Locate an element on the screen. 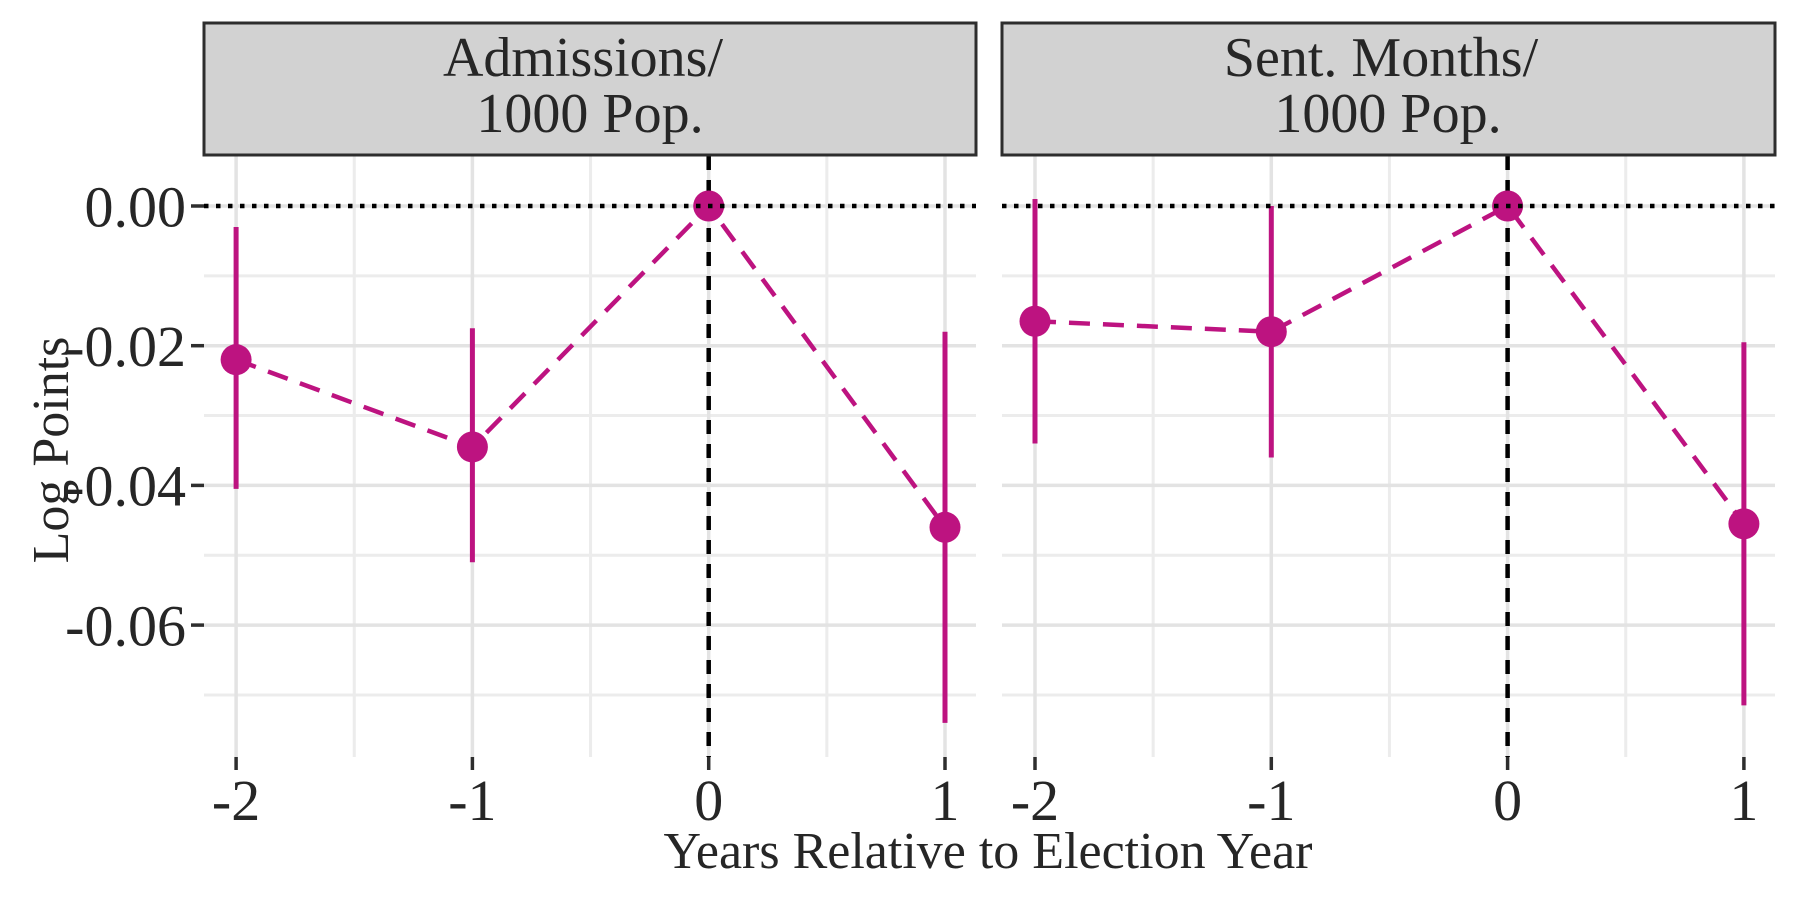 The width and height of the screenshot is (1800, 900). y-tick-label: -0.02 is located at coordinates (125, 346).